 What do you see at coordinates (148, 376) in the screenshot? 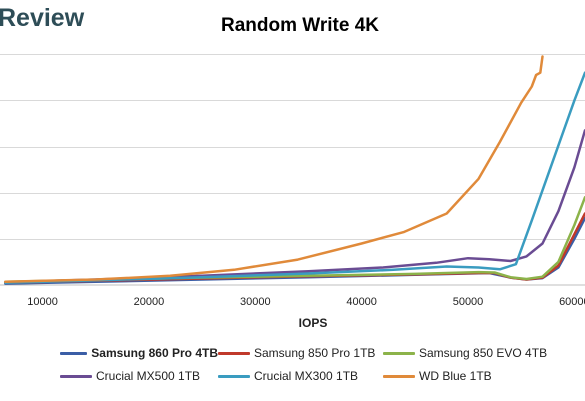
I see `legend-label: Crucial MX500 1TB` at bounding box center [148, 376].